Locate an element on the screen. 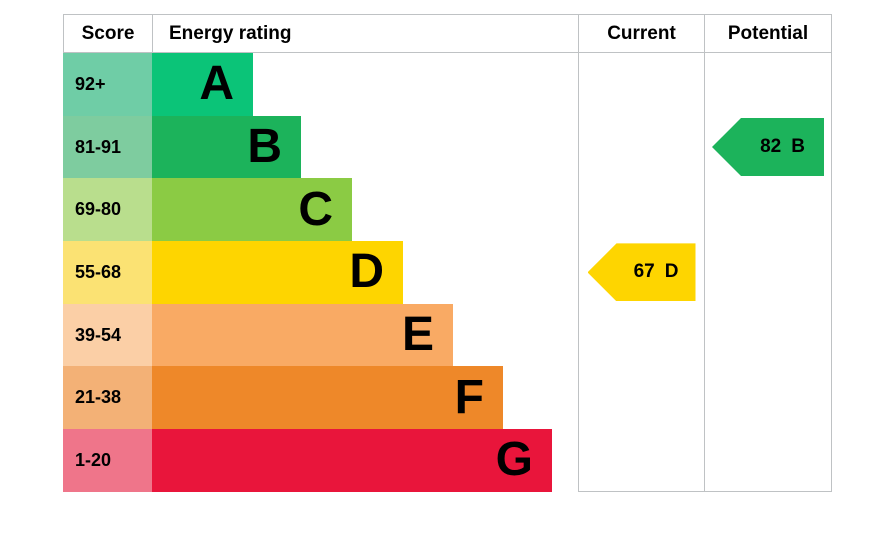 This screenshot has height=540, width=882. band-score-range-a: 92+ is located at coordinates (107, 84).